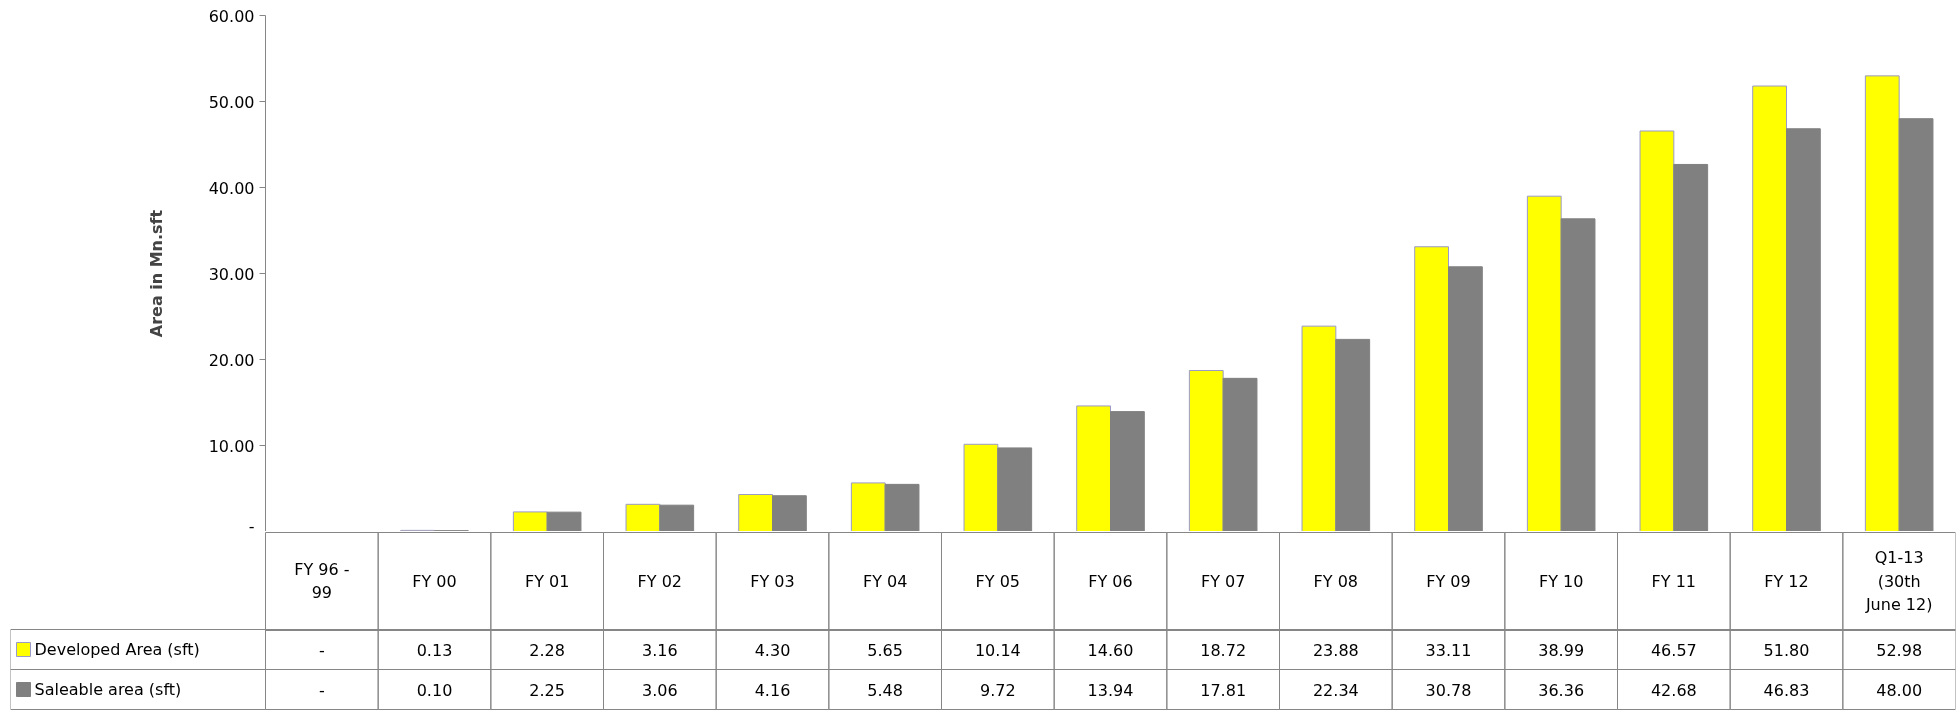 The height and width of the screenshot is (710, 1959). Describe the element at coordinates (1673, 650) in the screenshot. I see `data-label: 46.57` at that location.